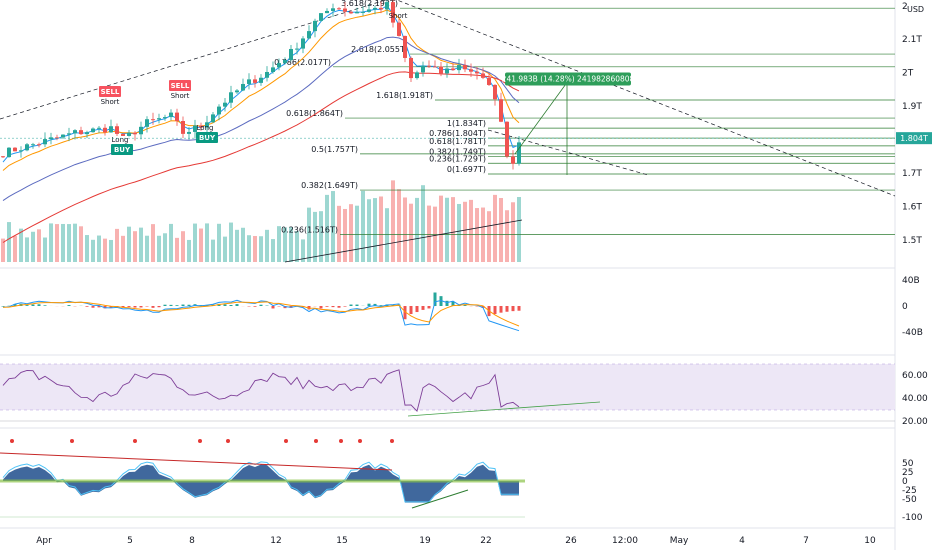  Describe the element at coordinates (504, 409) in the screenshot. I see `rsi-divergence-line` at that location.